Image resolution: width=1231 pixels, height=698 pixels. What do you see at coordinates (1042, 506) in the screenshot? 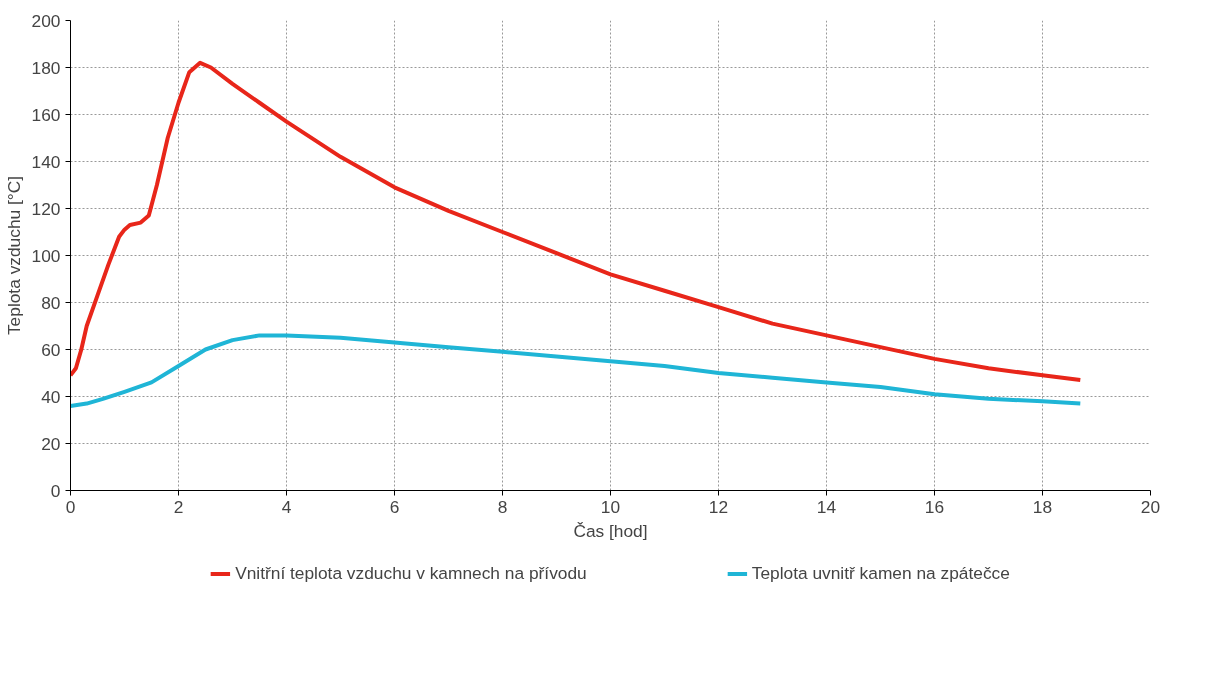
I see `x-tick-label: 18` at bounding box center [1042, 506].